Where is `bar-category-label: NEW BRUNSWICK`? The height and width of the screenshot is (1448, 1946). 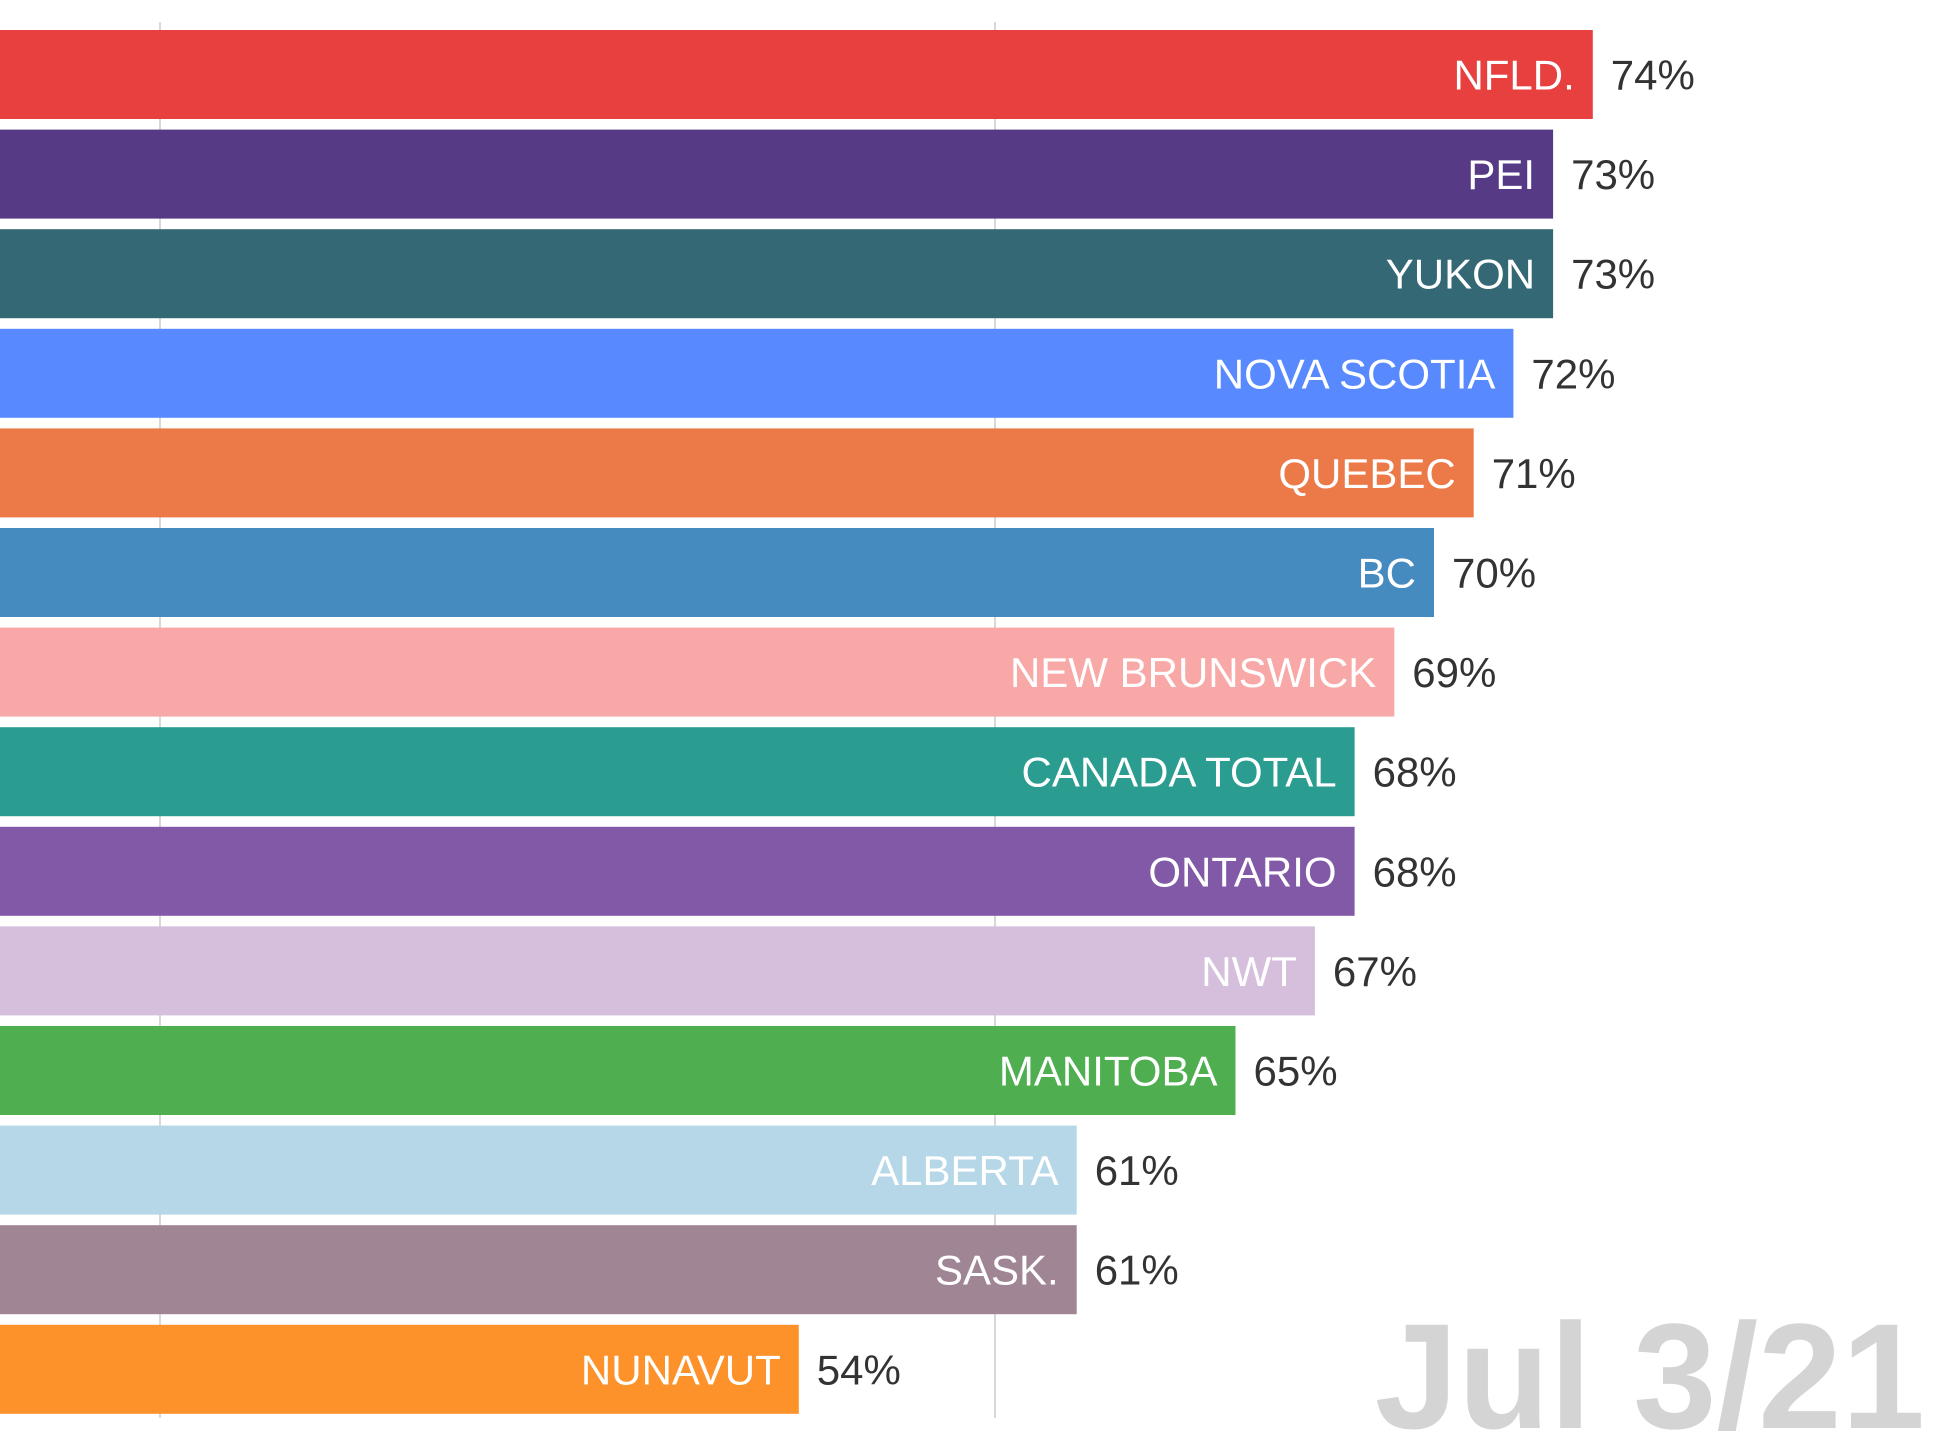 bar-category-label: NEW BRUNSWICK is located at coordinates (1193, 672).